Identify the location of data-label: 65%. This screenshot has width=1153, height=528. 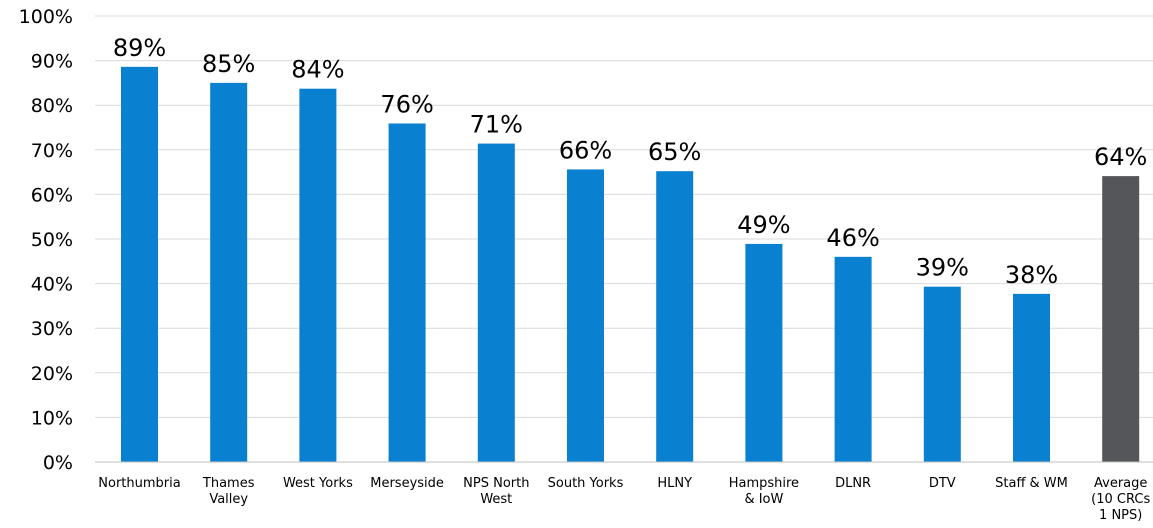
(674, 152).